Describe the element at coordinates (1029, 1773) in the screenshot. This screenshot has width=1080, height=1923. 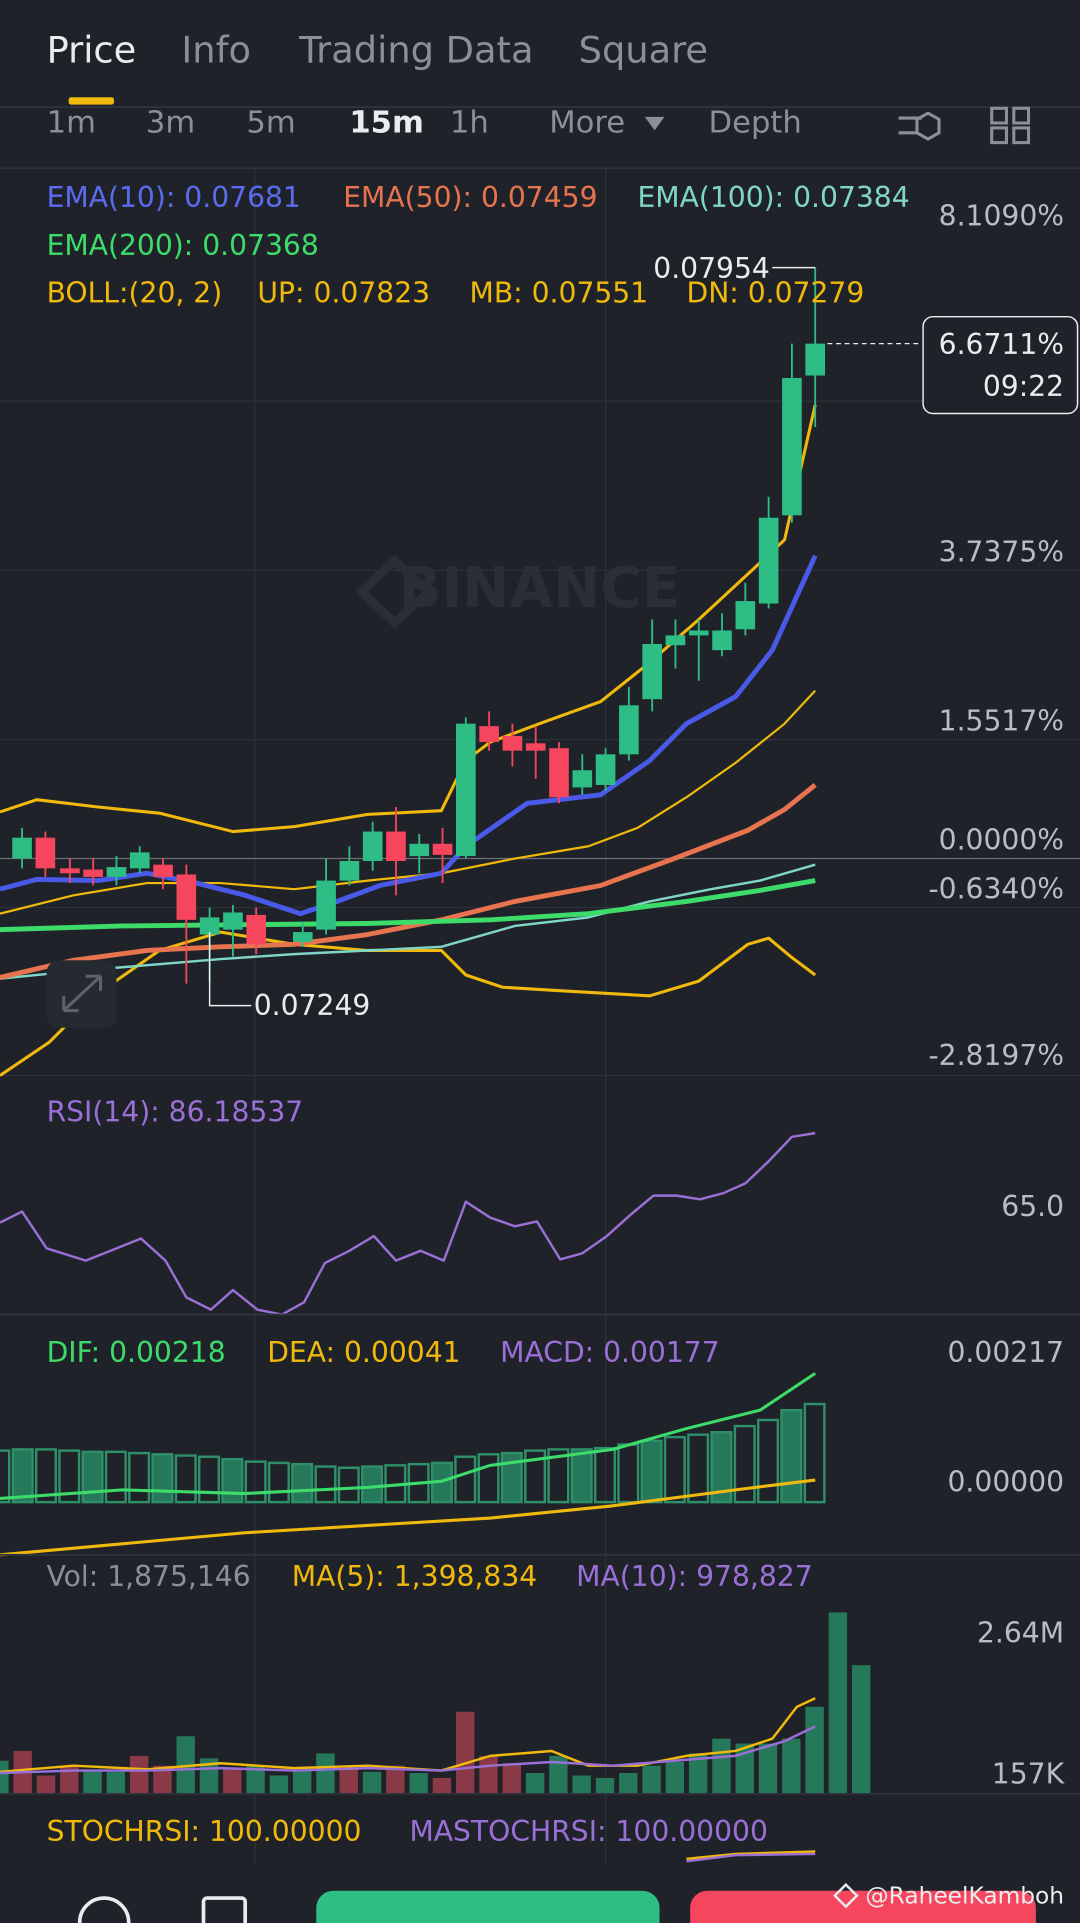
I see `volume-axis-label: 157K` at that location.